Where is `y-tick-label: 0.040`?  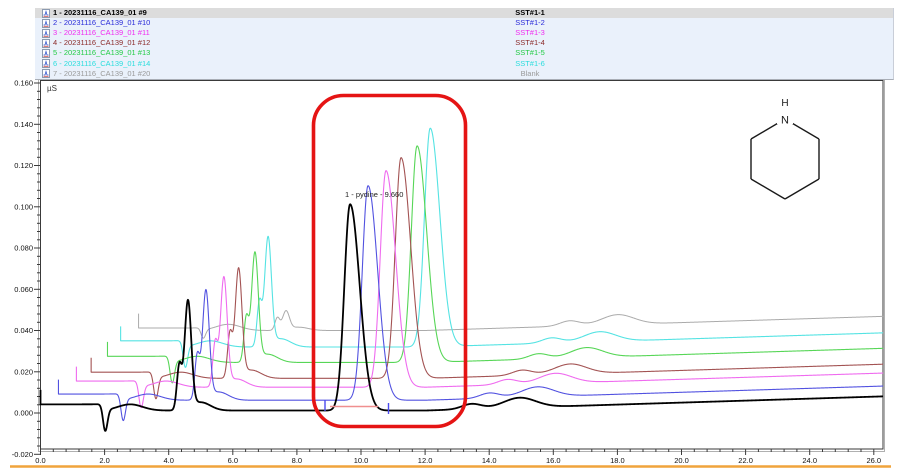 y-tick-label: 0.040 is located at coordinates (23, 330).